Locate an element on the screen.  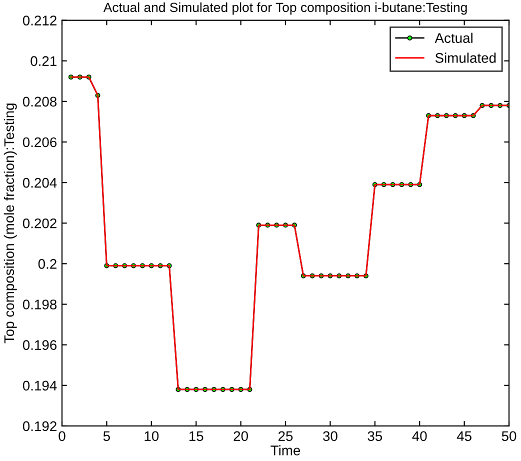
y-tick-label: 0.208 is located at coordinates (39, 101).